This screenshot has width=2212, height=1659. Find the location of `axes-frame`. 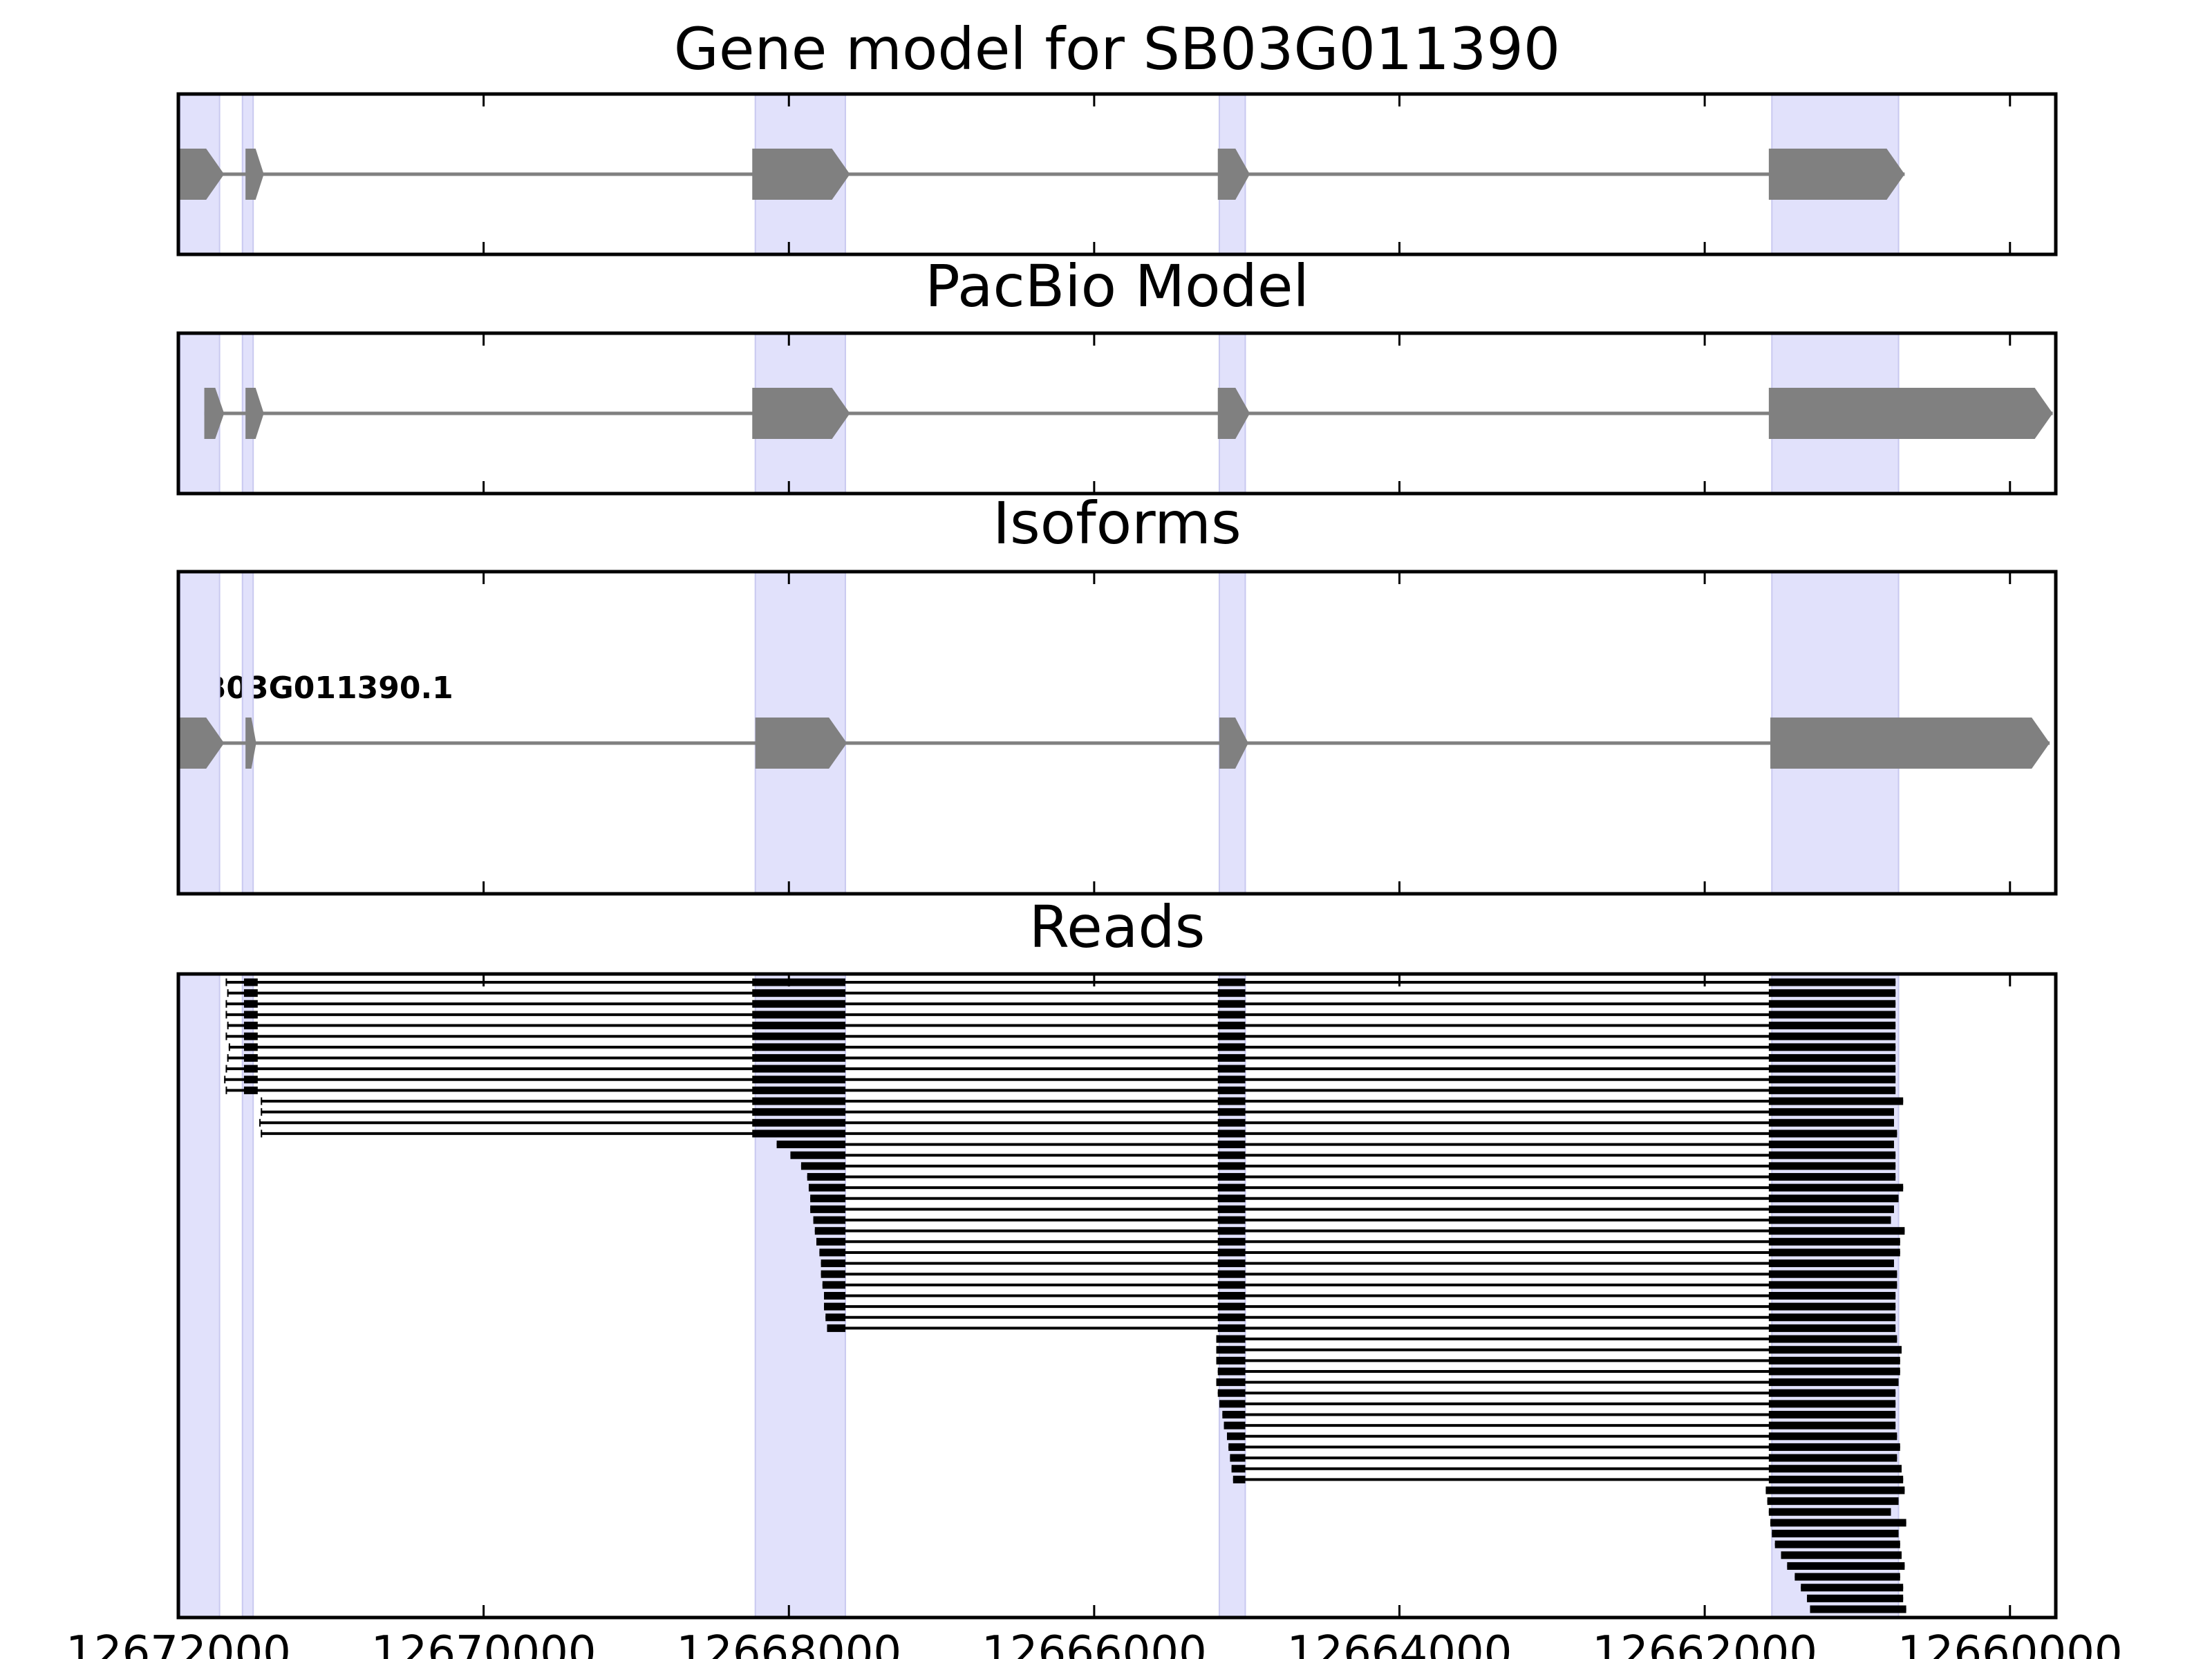

axes-frame is located at coordinates (1117, 413).